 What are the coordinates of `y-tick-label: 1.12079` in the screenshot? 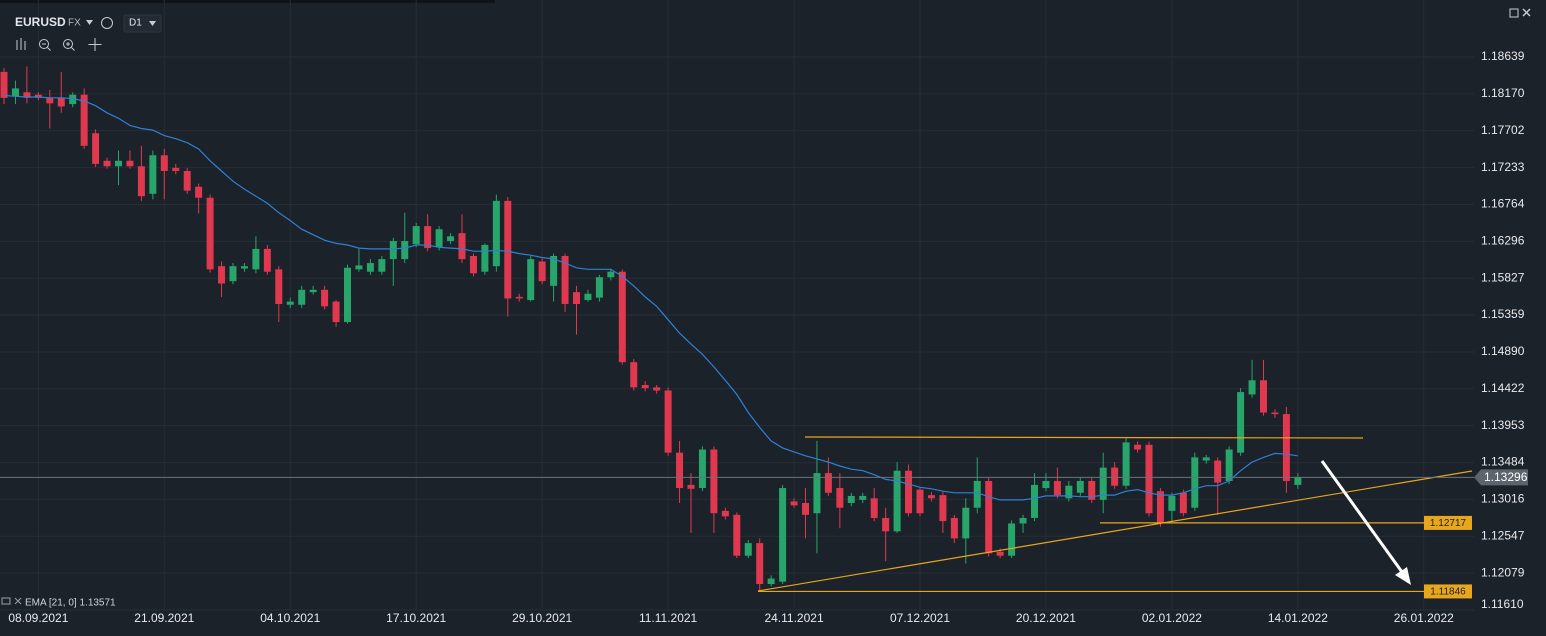 It's located at (1503, 572).